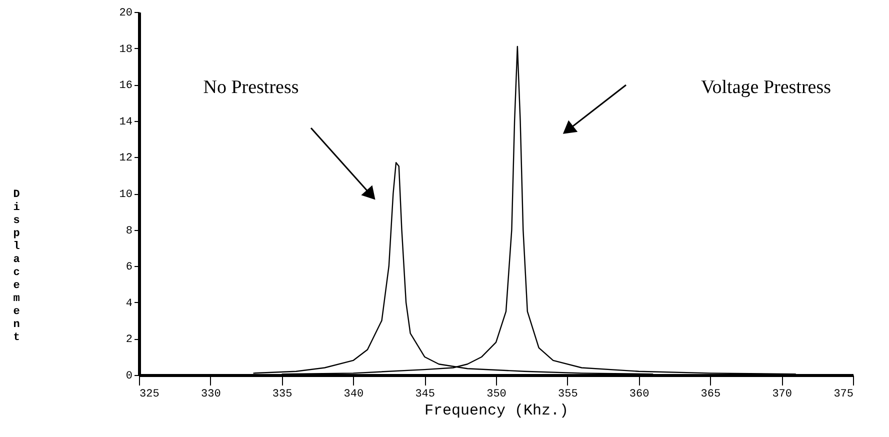 Image resolution: width=889 pixels, height=437 pixels. I want to click on x-tick-label: 325, so click(150, 394).